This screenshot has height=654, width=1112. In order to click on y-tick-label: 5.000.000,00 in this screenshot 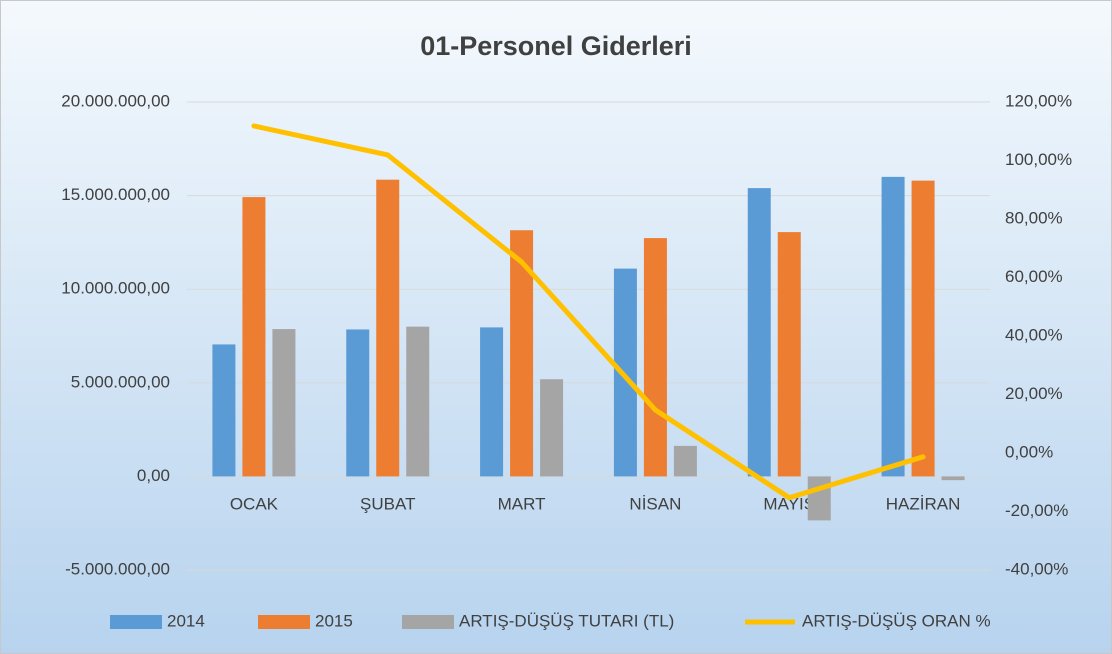, I will do `click(120, 381)`.